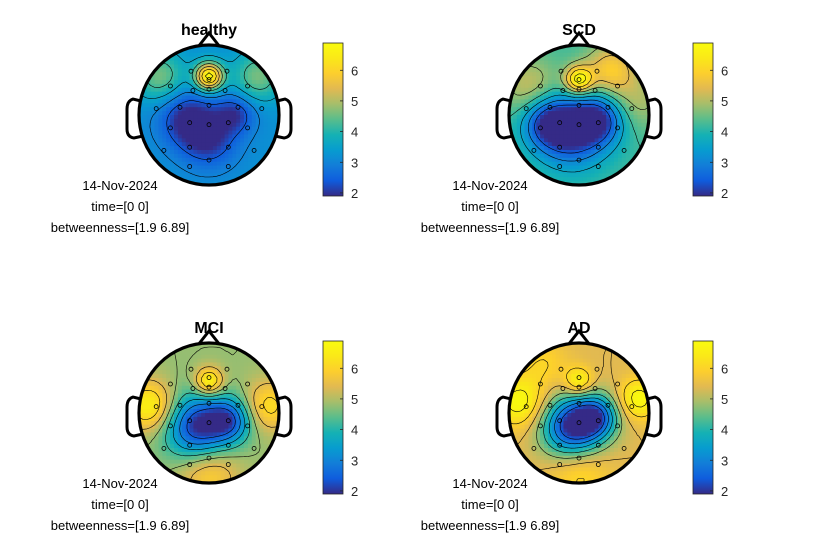 The width and height of the screenshot is (840, 560). I want to click on left-ear, so click(504, 118).